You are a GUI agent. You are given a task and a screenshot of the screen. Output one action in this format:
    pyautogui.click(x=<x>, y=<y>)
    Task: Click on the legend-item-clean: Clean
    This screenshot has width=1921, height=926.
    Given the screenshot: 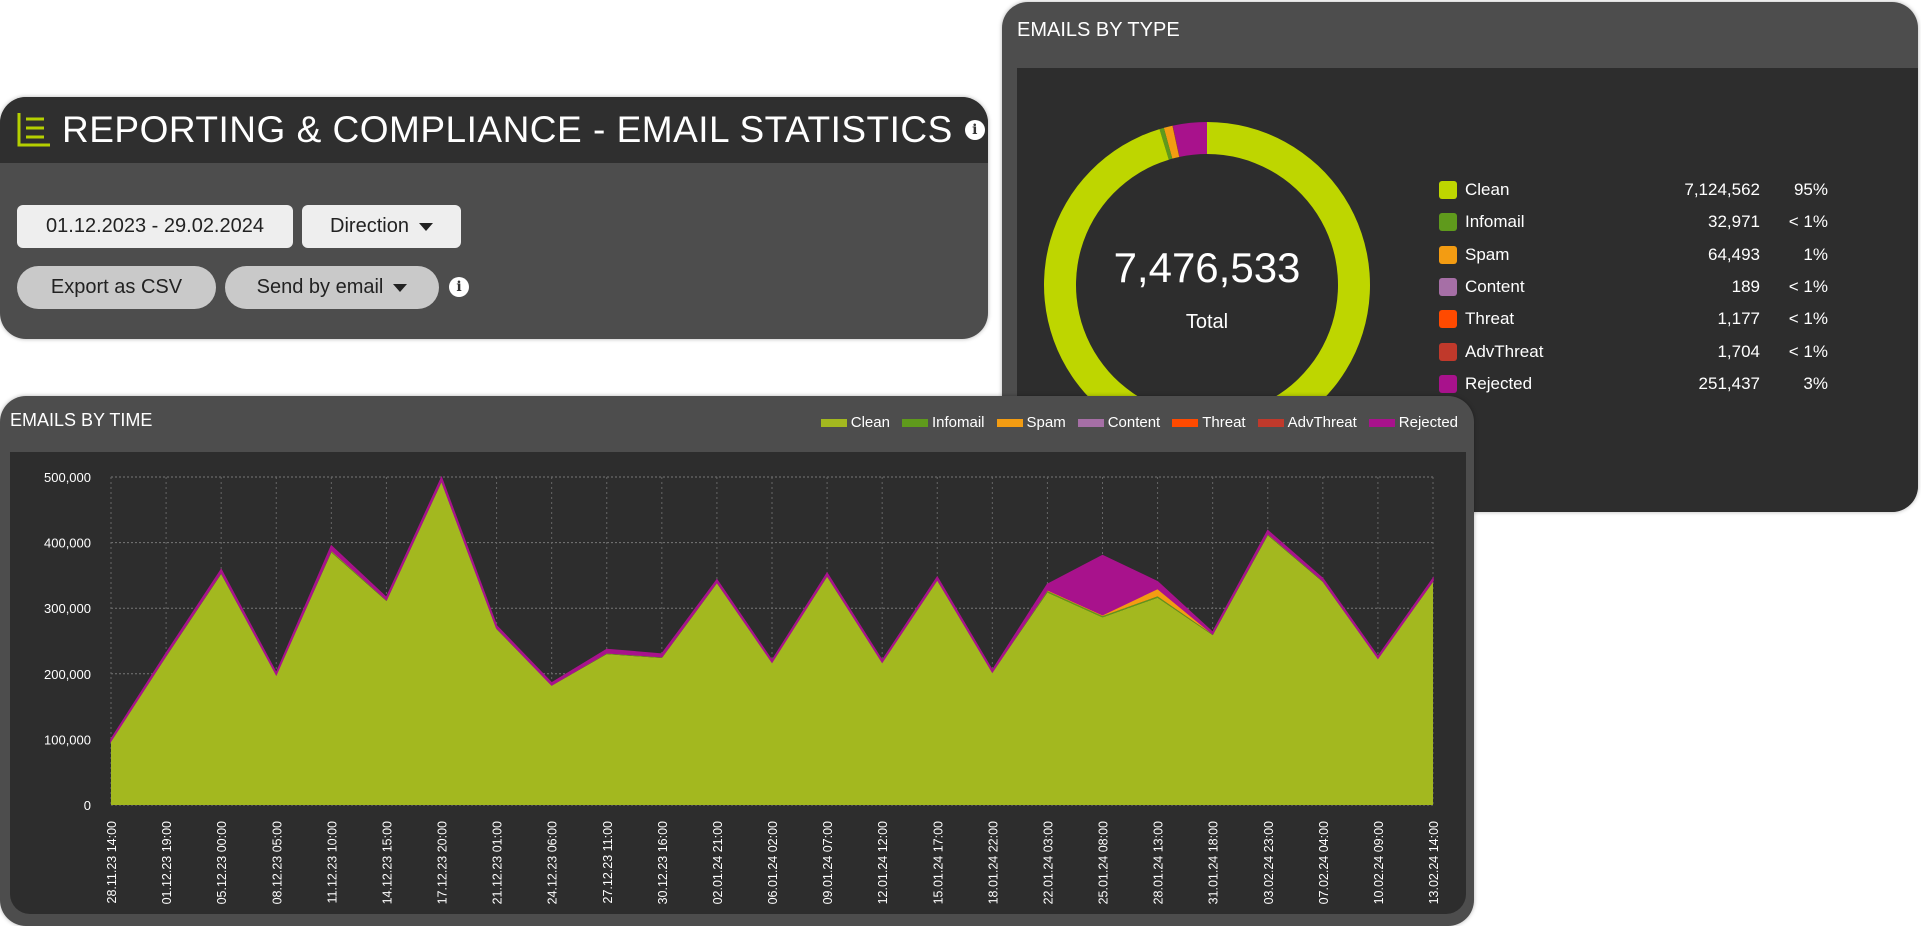 What is the action you would take?
    pyautogui.click(x=855, y=422)
    